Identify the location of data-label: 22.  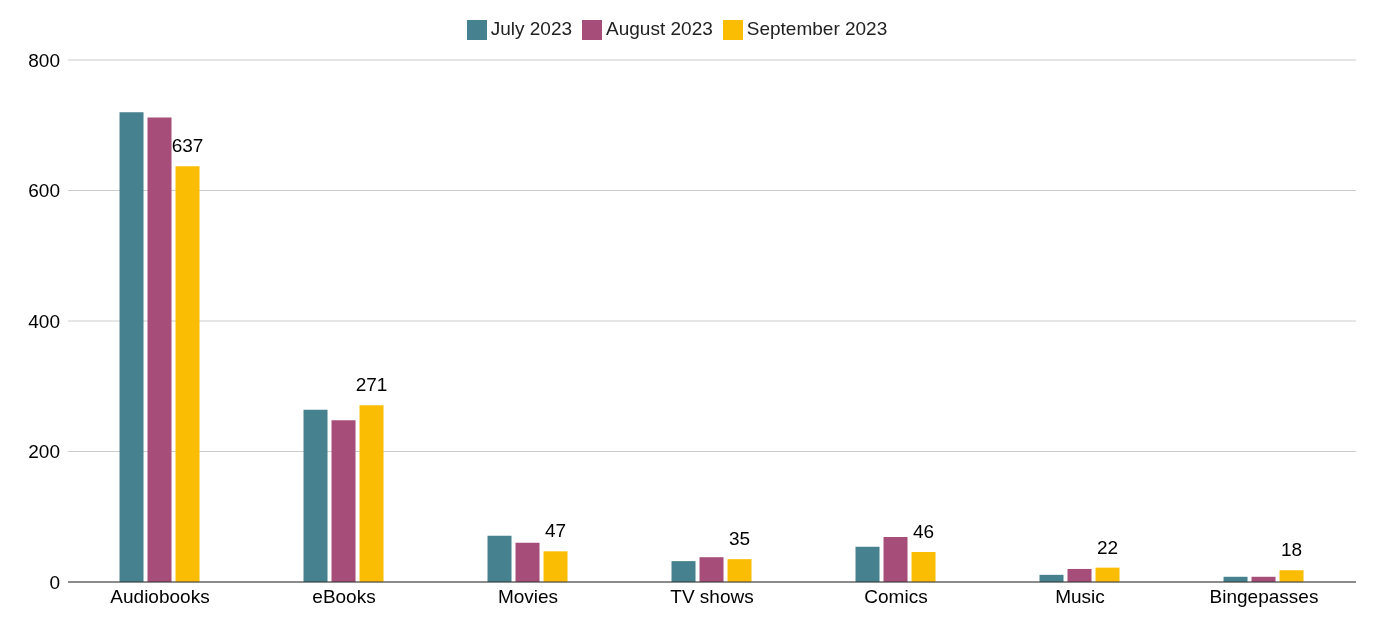
(1107, 547).